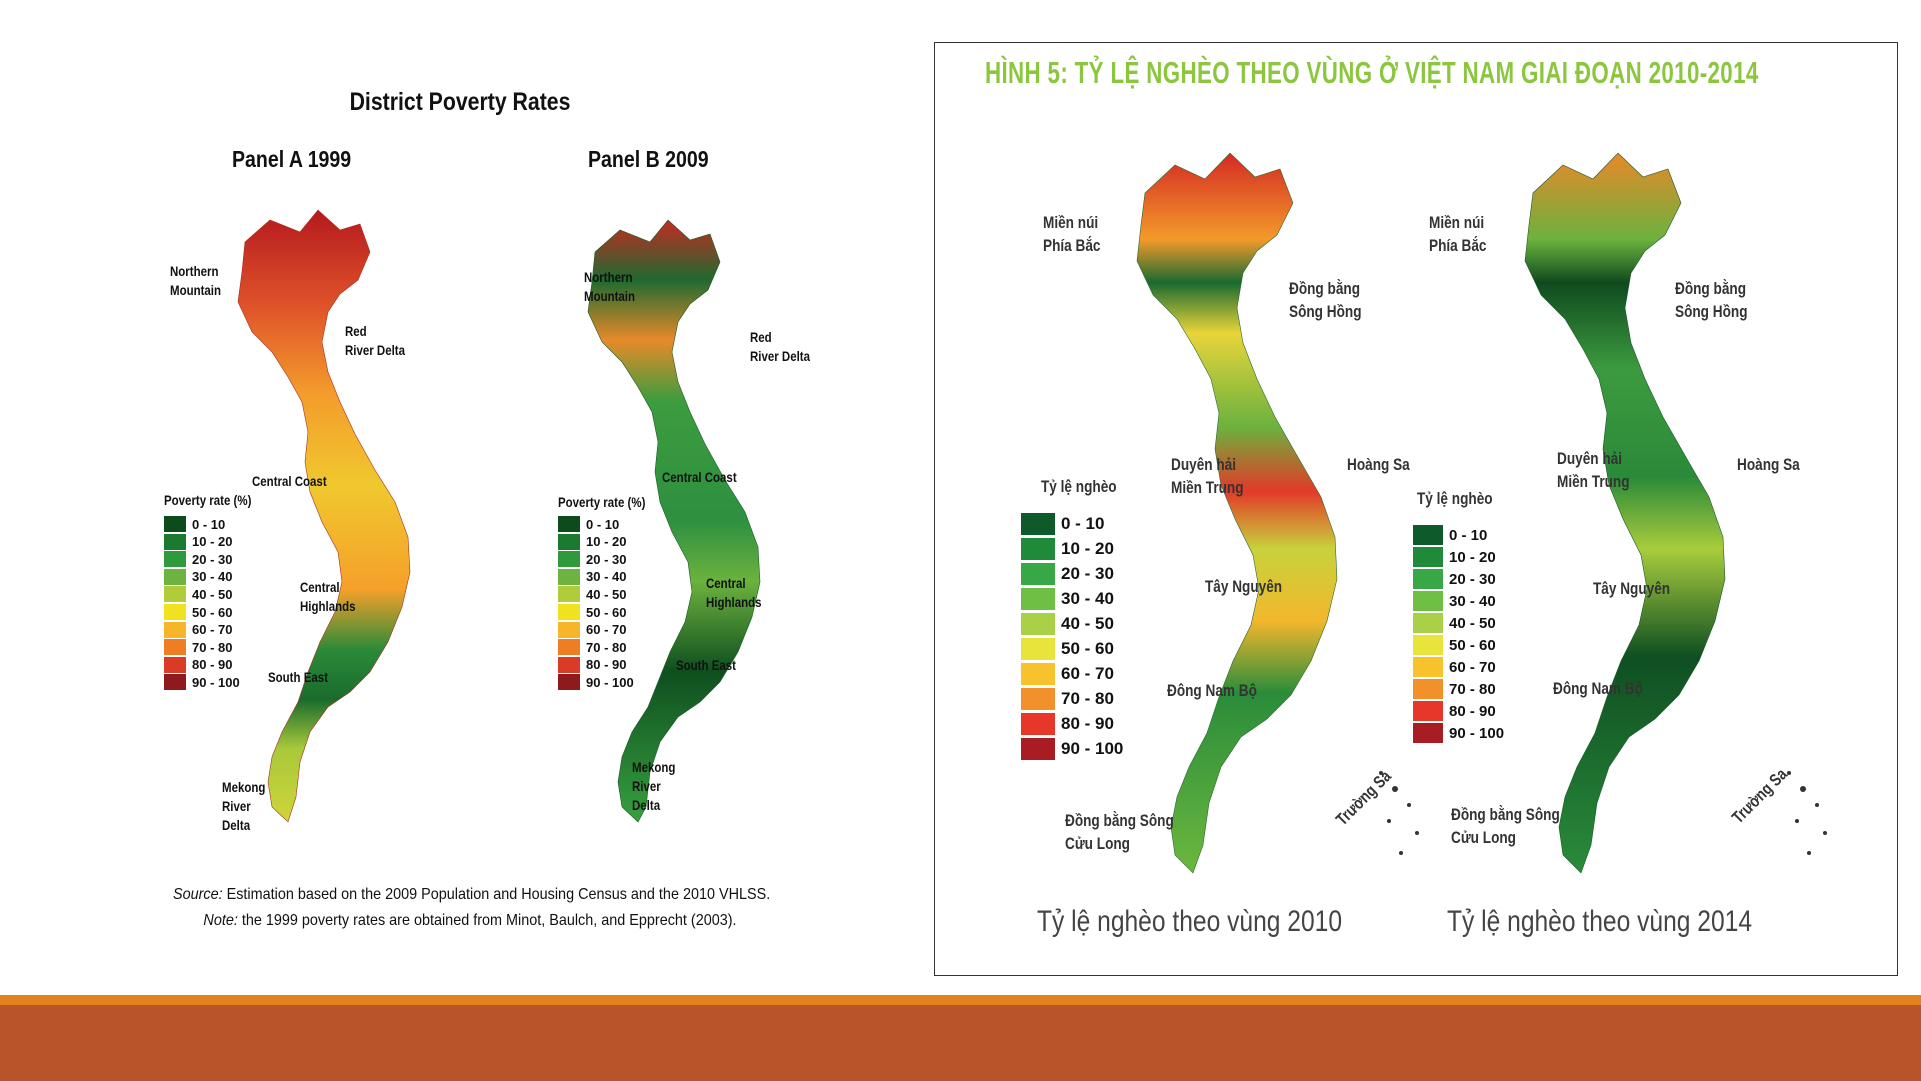  I want to click on legend-a-row: 90 - 100, so click(202, 682).